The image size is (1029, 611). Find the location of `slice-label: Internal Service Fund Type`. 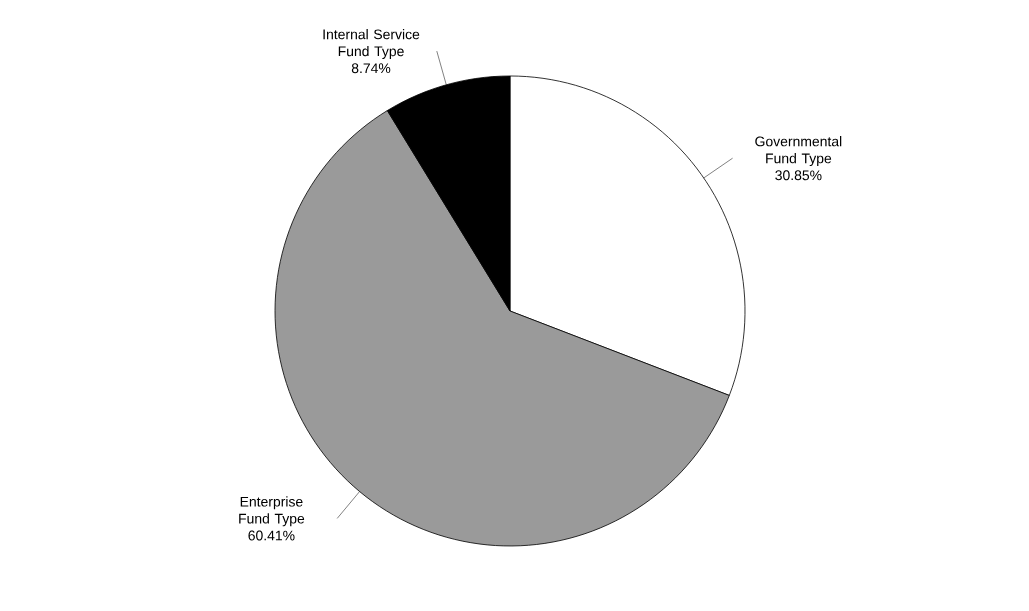

slice-label: Internal Service Fund Type is located at coordinates (371, 44).